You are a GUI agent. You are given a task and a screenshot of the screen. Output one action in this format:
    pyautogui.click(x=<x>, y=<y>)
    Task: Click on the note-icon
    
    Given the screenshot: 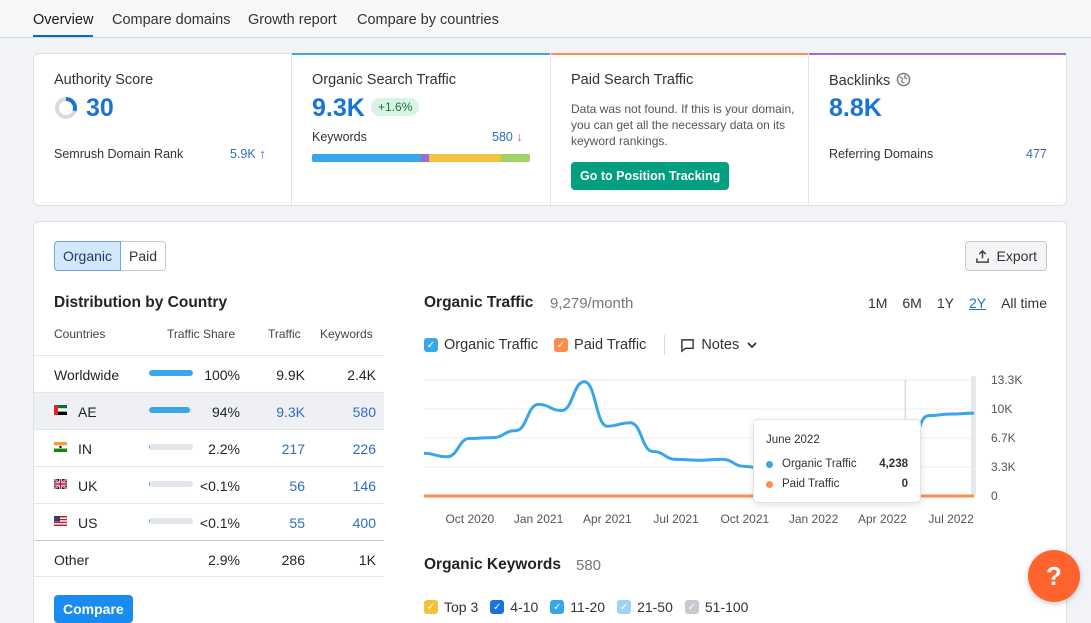 What is the action you would take?
    pyautogui.click(x=688, y=345)
    